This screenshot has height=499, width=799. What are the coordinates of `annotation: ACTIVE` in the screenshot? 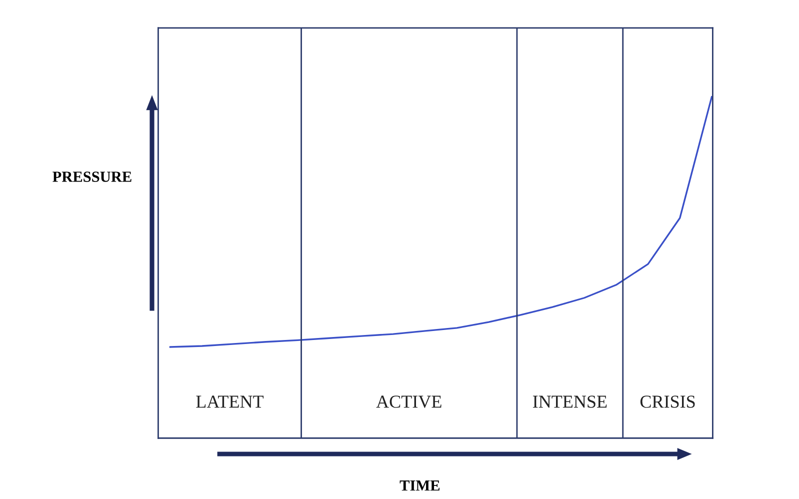 It's located at (409, 402).